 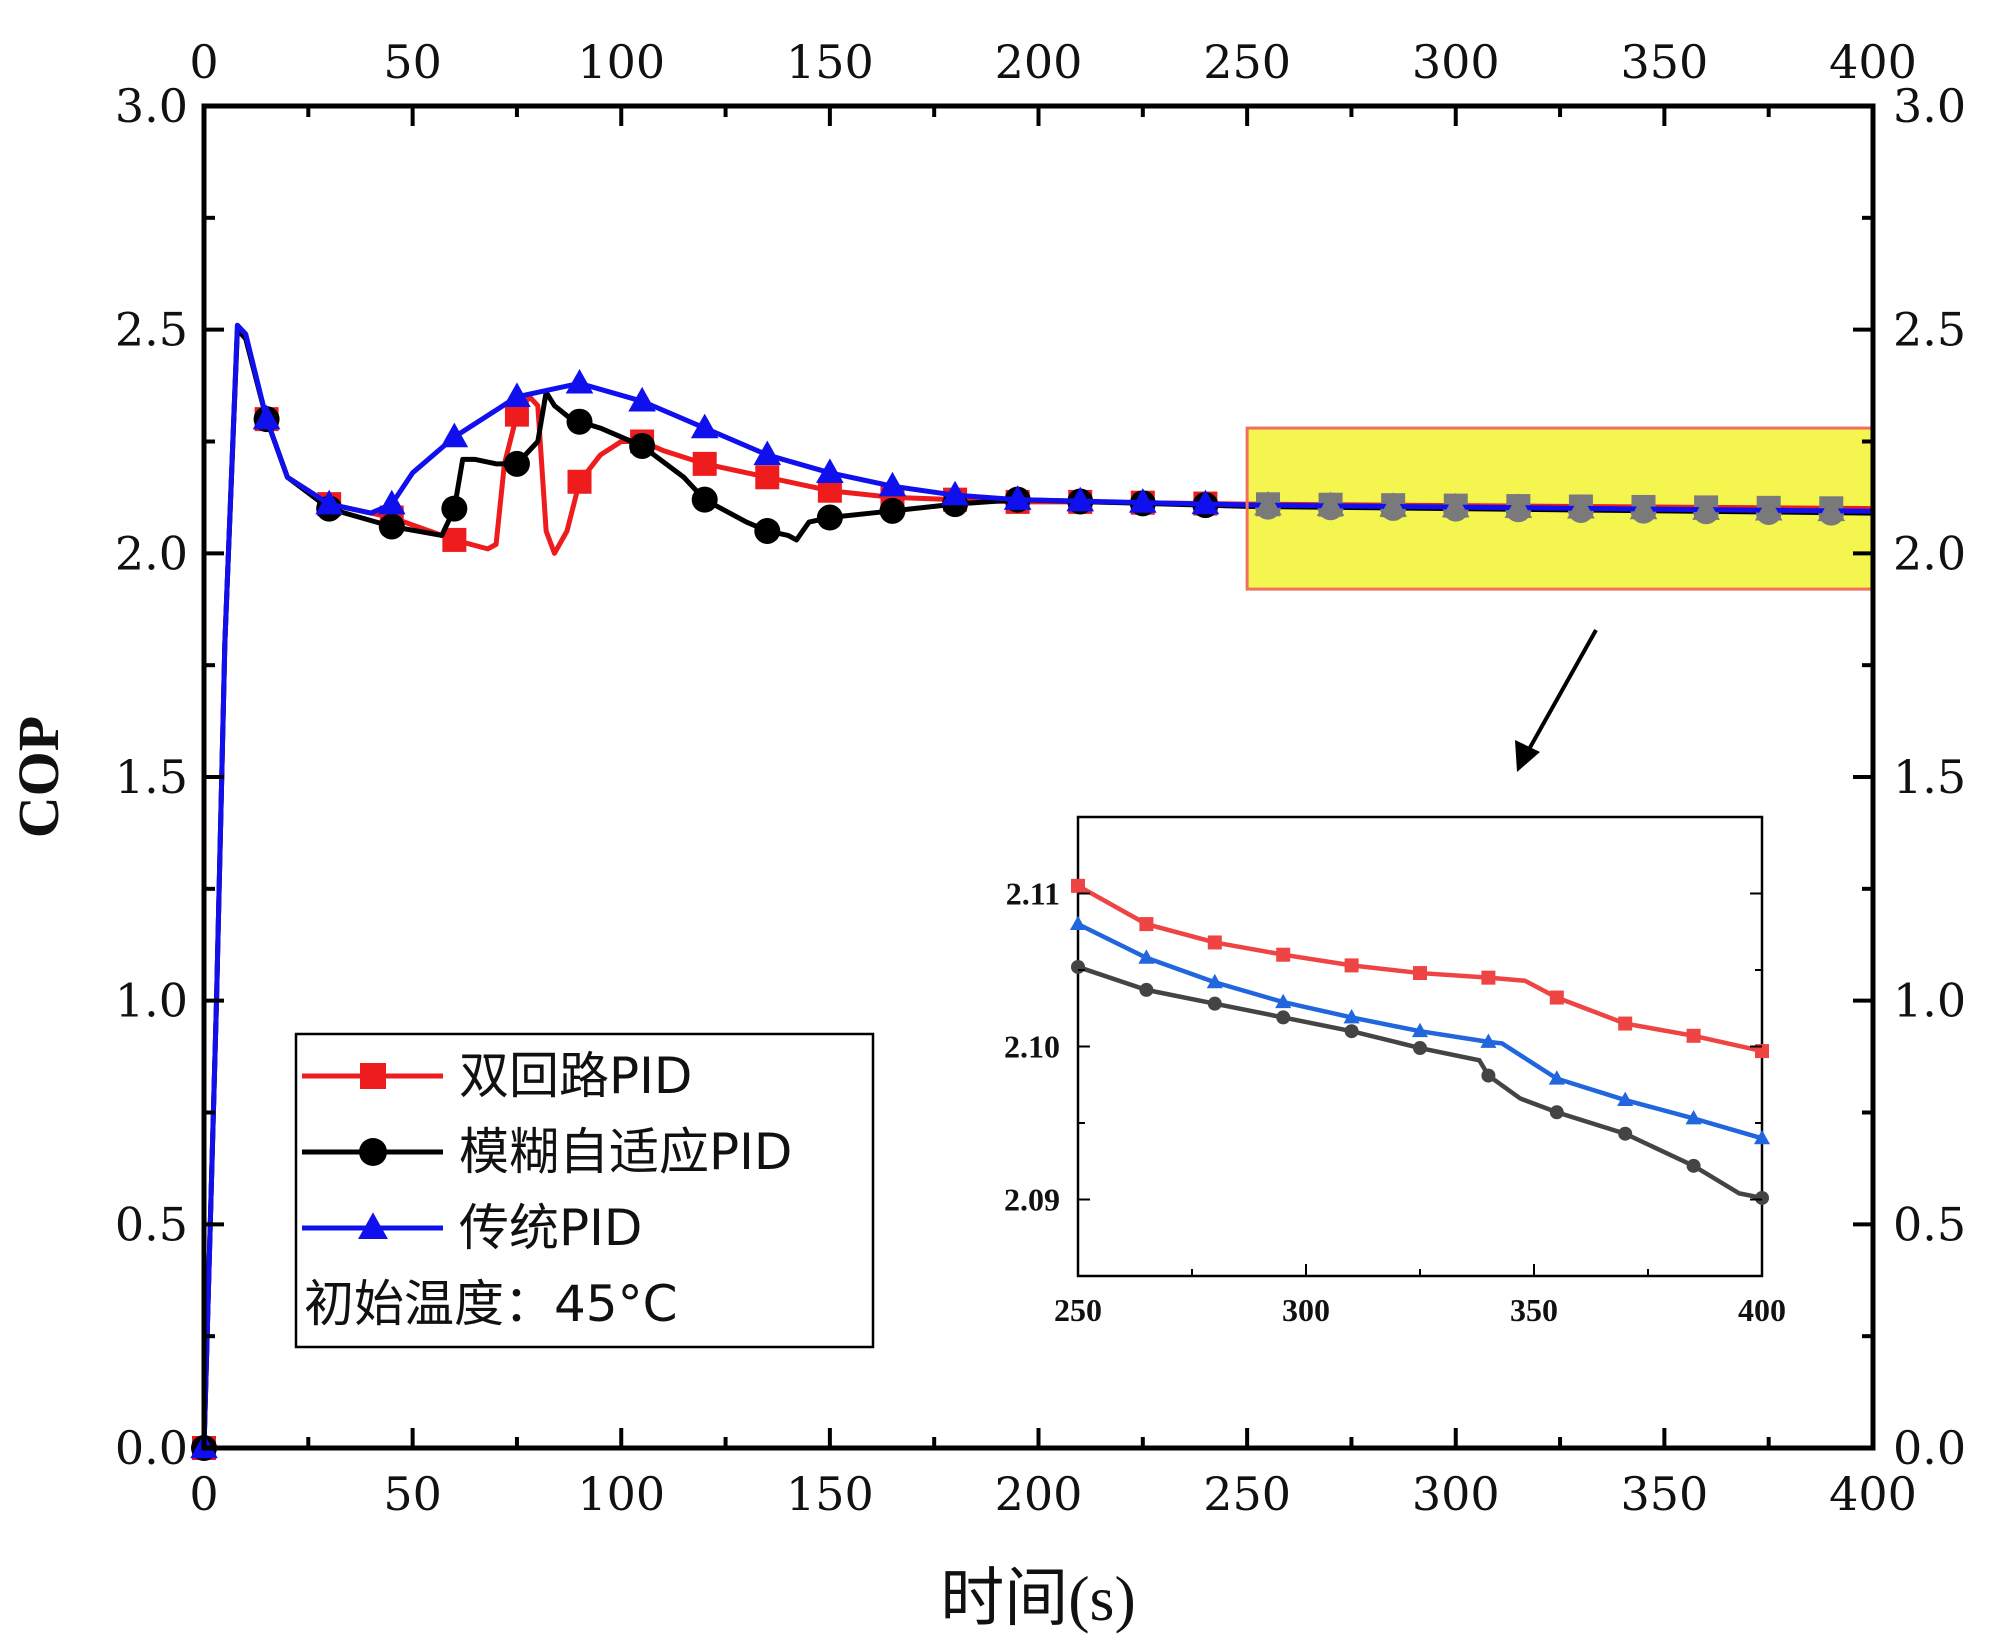 What do you see at coordinates (203, 62) in the screenshot?
I see `x-tick-label-top: 0` at bounding box center [203, 62].